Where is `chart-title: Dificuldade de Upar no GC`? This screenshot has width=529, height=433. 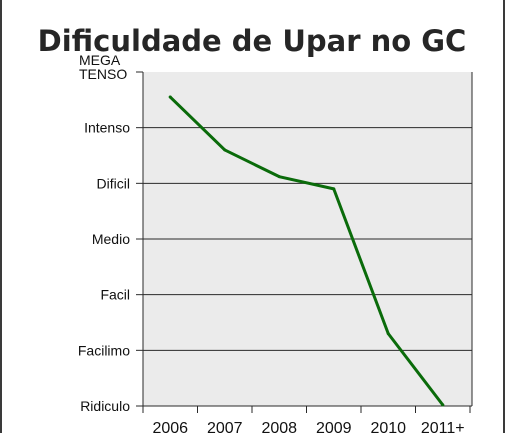 chart-title: Dificuldade de Upar no GC is located at coordinates (252, 41).